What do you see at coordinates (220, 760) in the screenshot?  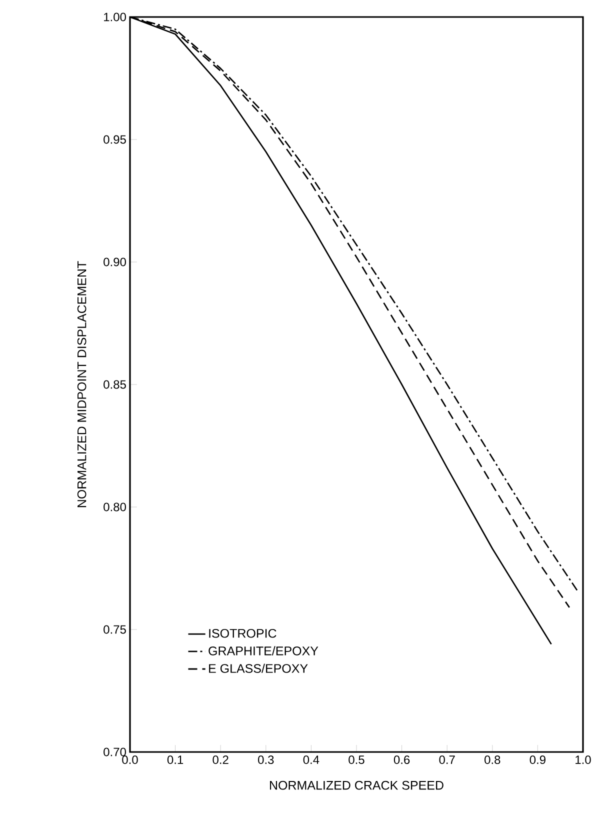 I see `x-tick-label: 0.2` at bounding box center [220, 760].